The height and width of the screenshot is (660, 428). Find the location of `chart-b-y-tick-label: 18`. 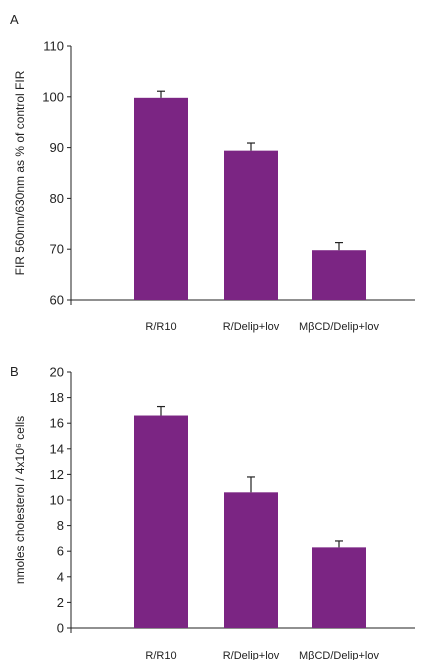

chart-b-y-tick-label: 18 is located at coordinates (57, 397).